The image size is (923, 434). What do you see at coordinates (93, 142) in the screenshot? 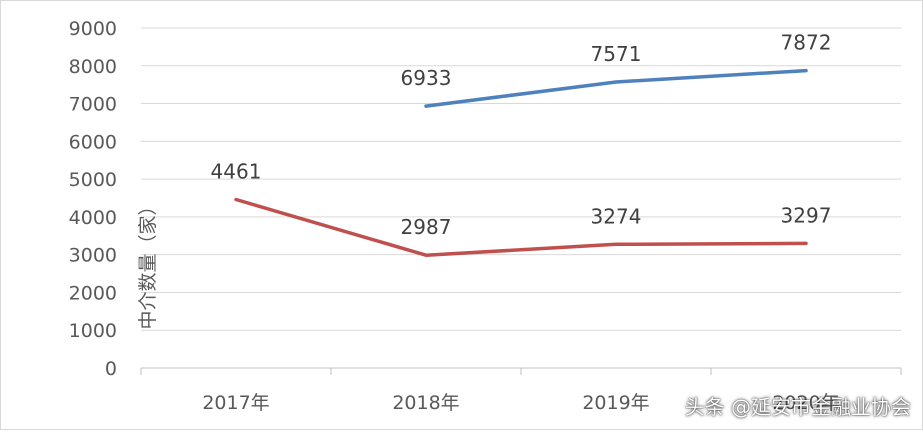
I see `y-tick-label: 6000` at bounding box center [93, 142].